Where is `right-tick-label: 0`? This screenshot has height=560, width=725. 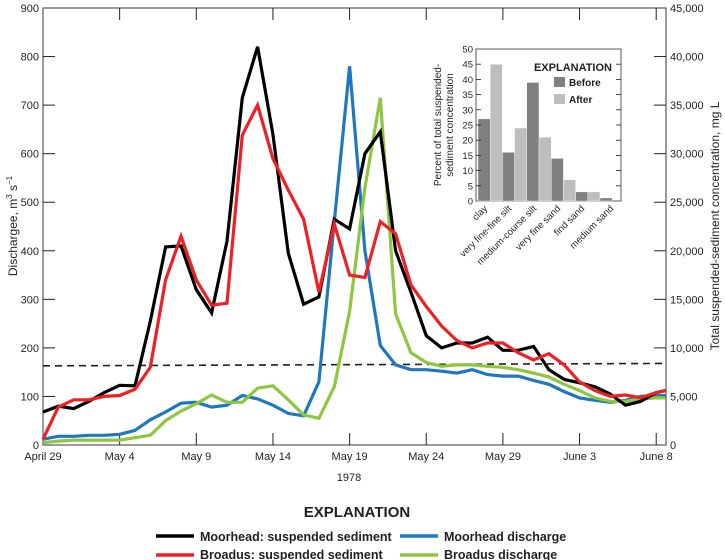
right-tick-label: 0 is located at coordinates (673, 446).